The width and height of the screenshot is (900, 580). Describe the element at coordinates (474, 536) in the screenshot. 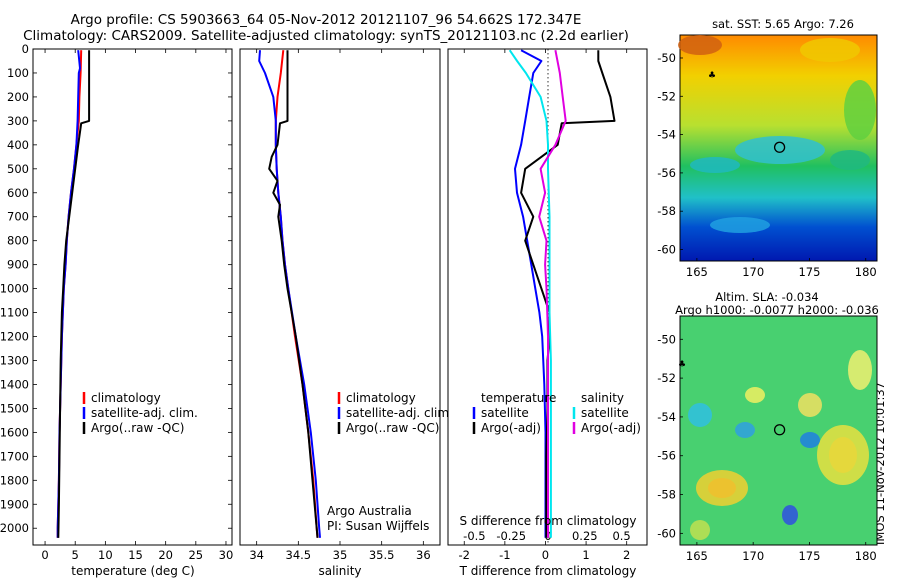

I see `s-tick-label: -0.5` at that location.